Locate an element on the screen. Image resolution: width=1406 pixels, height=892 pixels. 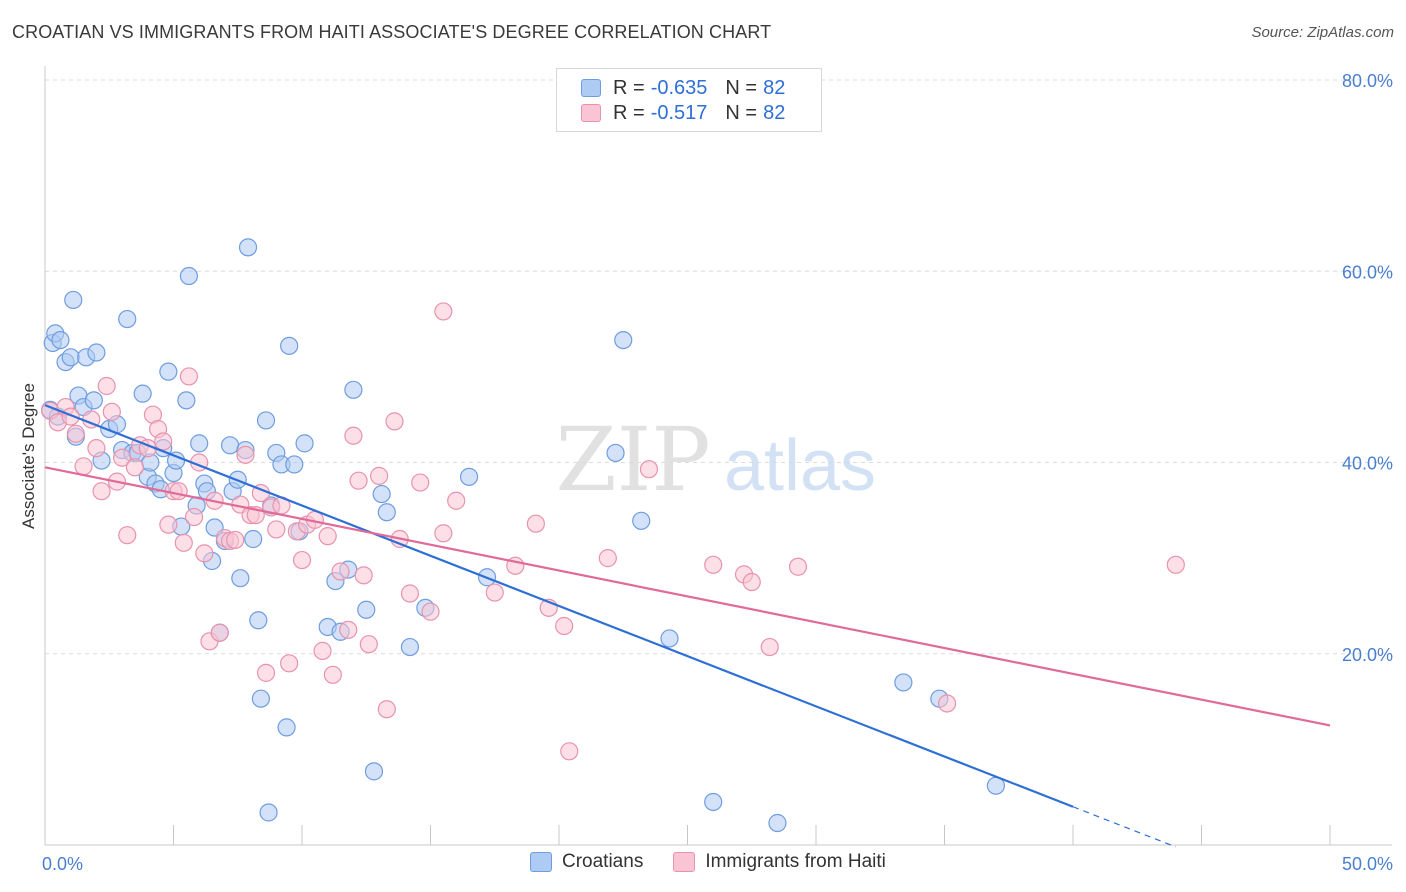
y-tick-label: 40.0% is located at coordinates (1367, 464).